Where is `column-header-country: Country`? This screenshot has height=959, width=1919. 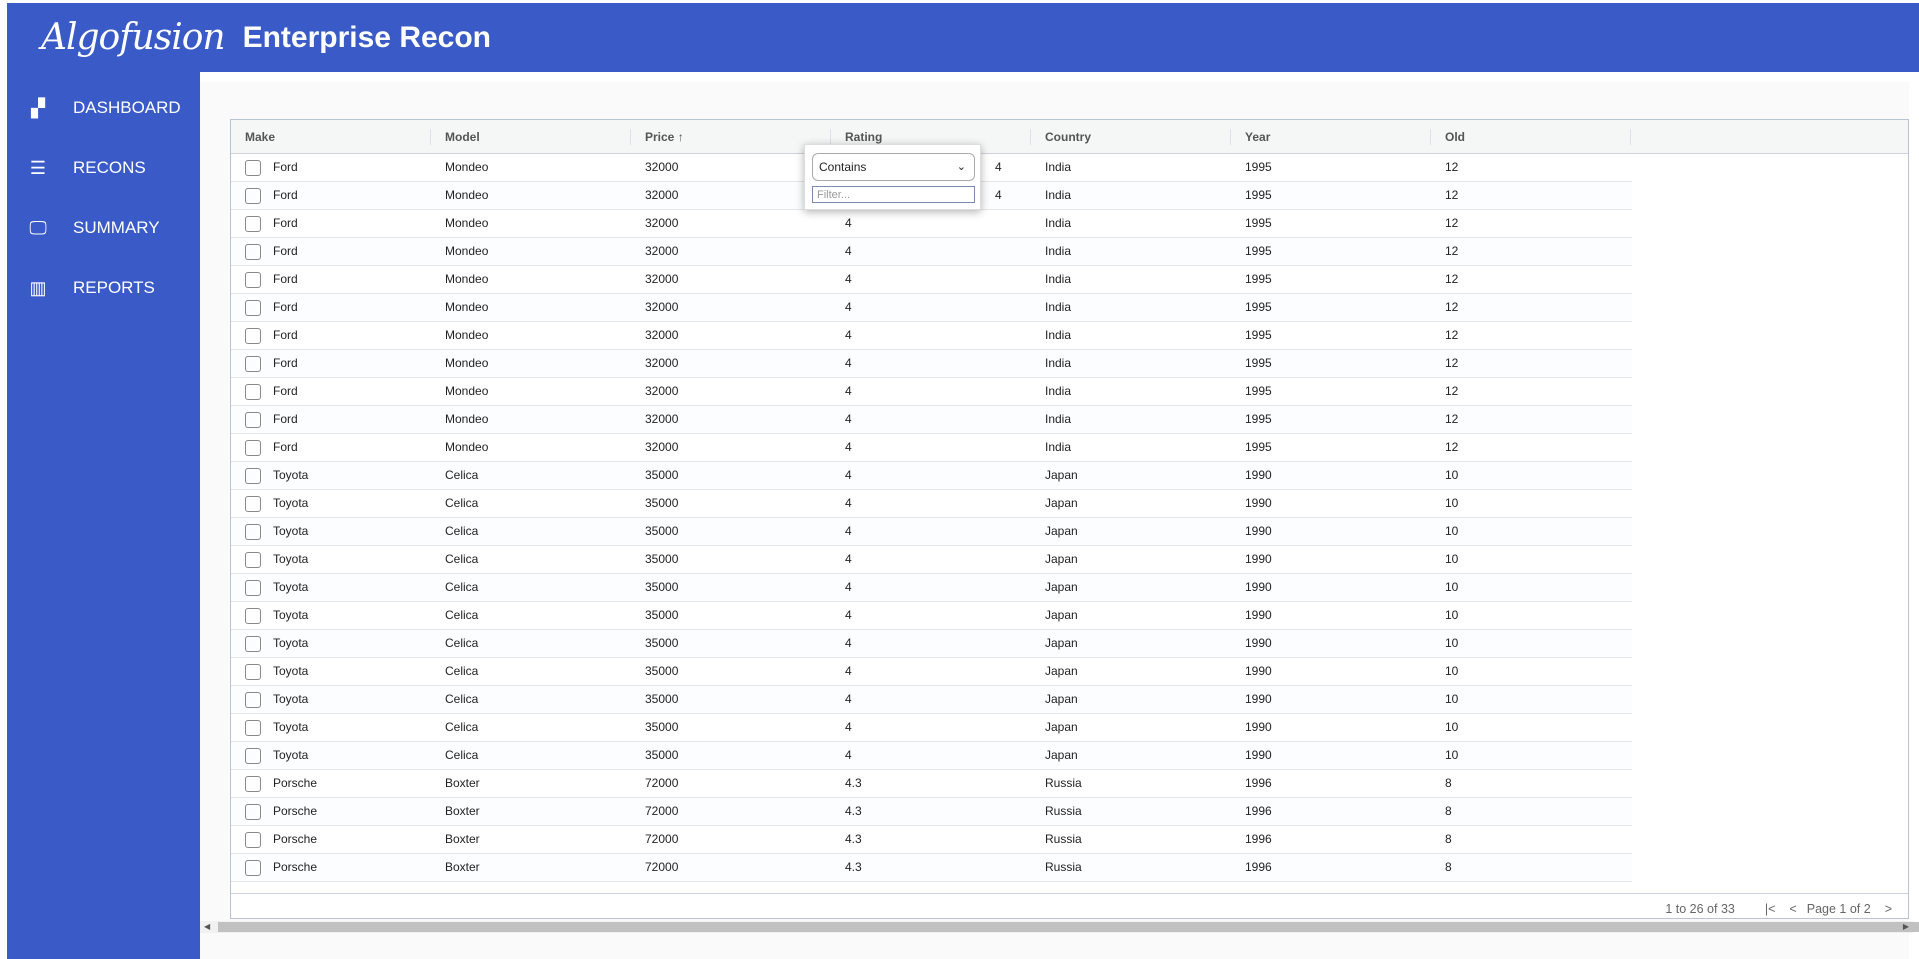
column-header-country: Country is located at coordinates (1131, 136).